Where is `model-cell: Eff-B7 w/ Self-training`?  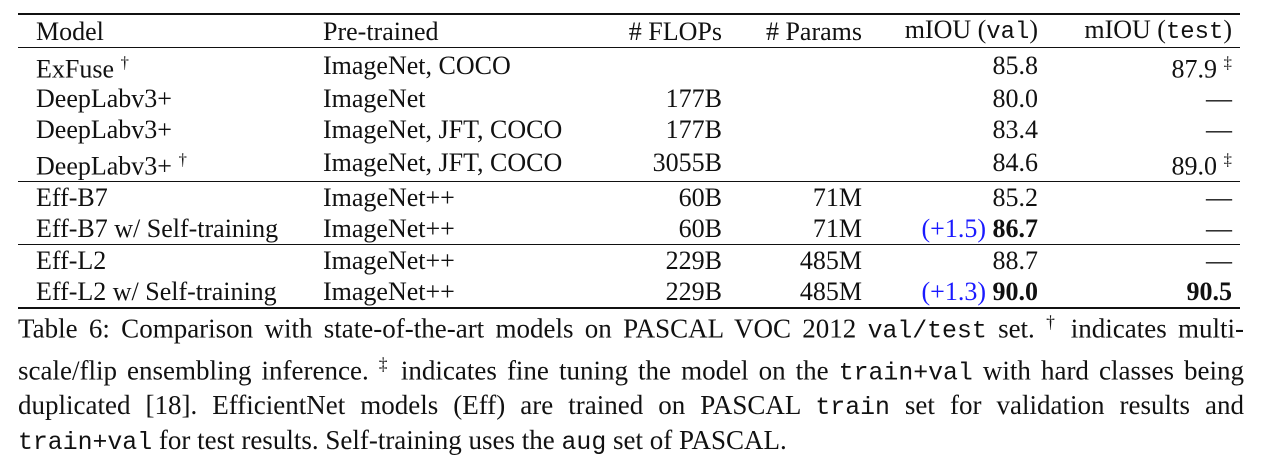 model-cell: Eff-B7 w/ Self-training is located at coordinates (166, 229).